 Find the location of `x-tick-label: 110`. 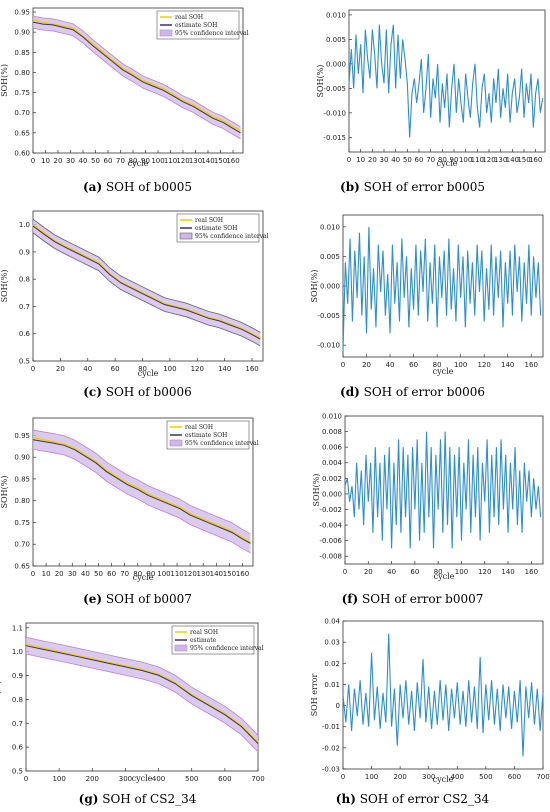

x-tick-label: 110 is located at coordinates (170, 161).